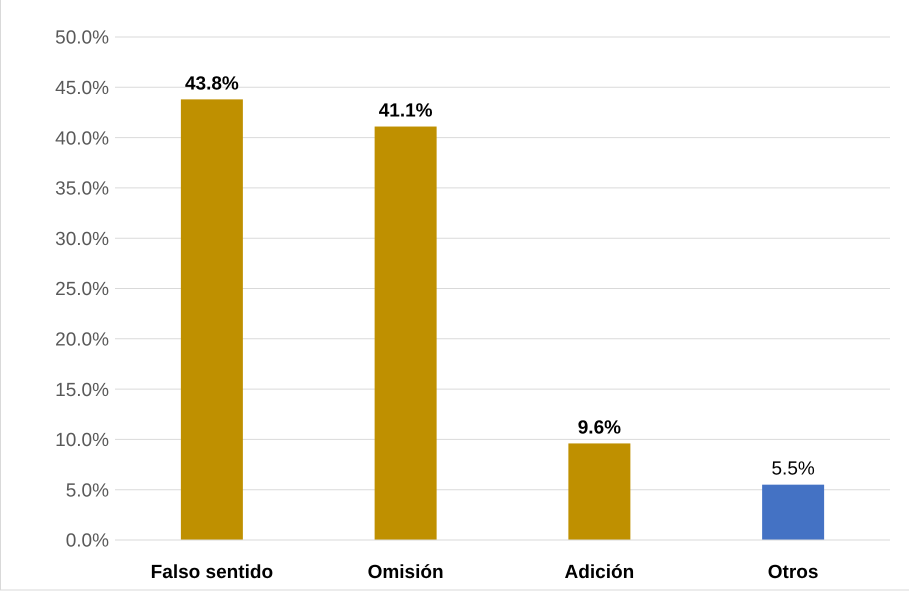 Image resolution: width=909 pixels, height=594 pixels. Describe the element at coordinates (211, 83) in the screenshot. I see `data-label: 43.8%` at that location.